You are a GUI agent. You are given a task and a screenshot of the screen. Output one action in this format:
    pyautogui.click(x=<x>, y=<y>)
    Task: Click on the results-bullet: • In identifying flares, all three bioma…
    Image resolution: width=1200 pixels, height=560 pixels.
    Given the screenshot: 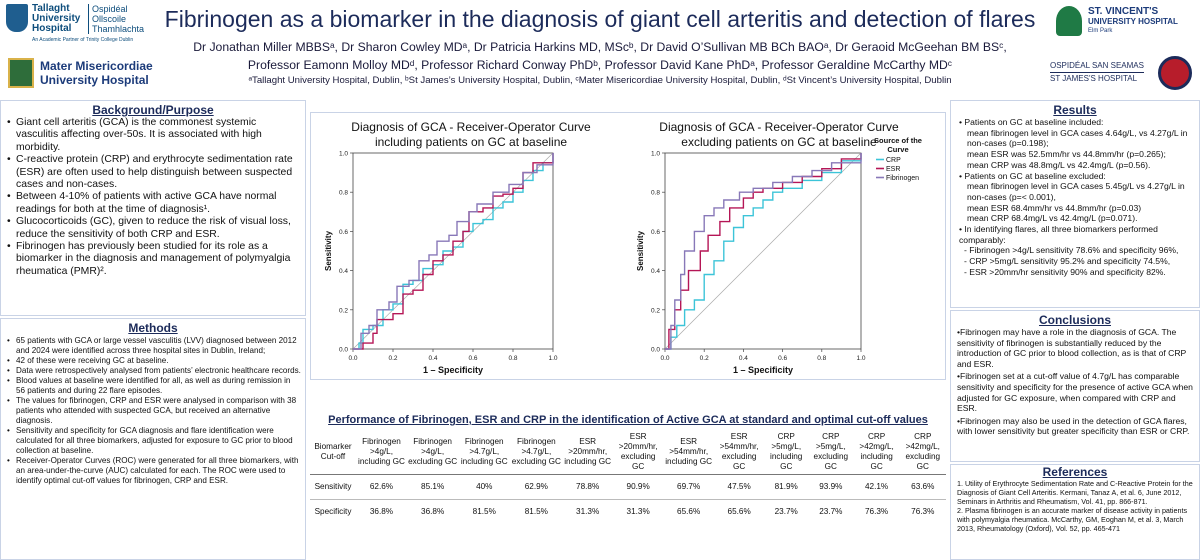 What is the action you would take?
    pyautogui.click(x=1058, y=234)
    